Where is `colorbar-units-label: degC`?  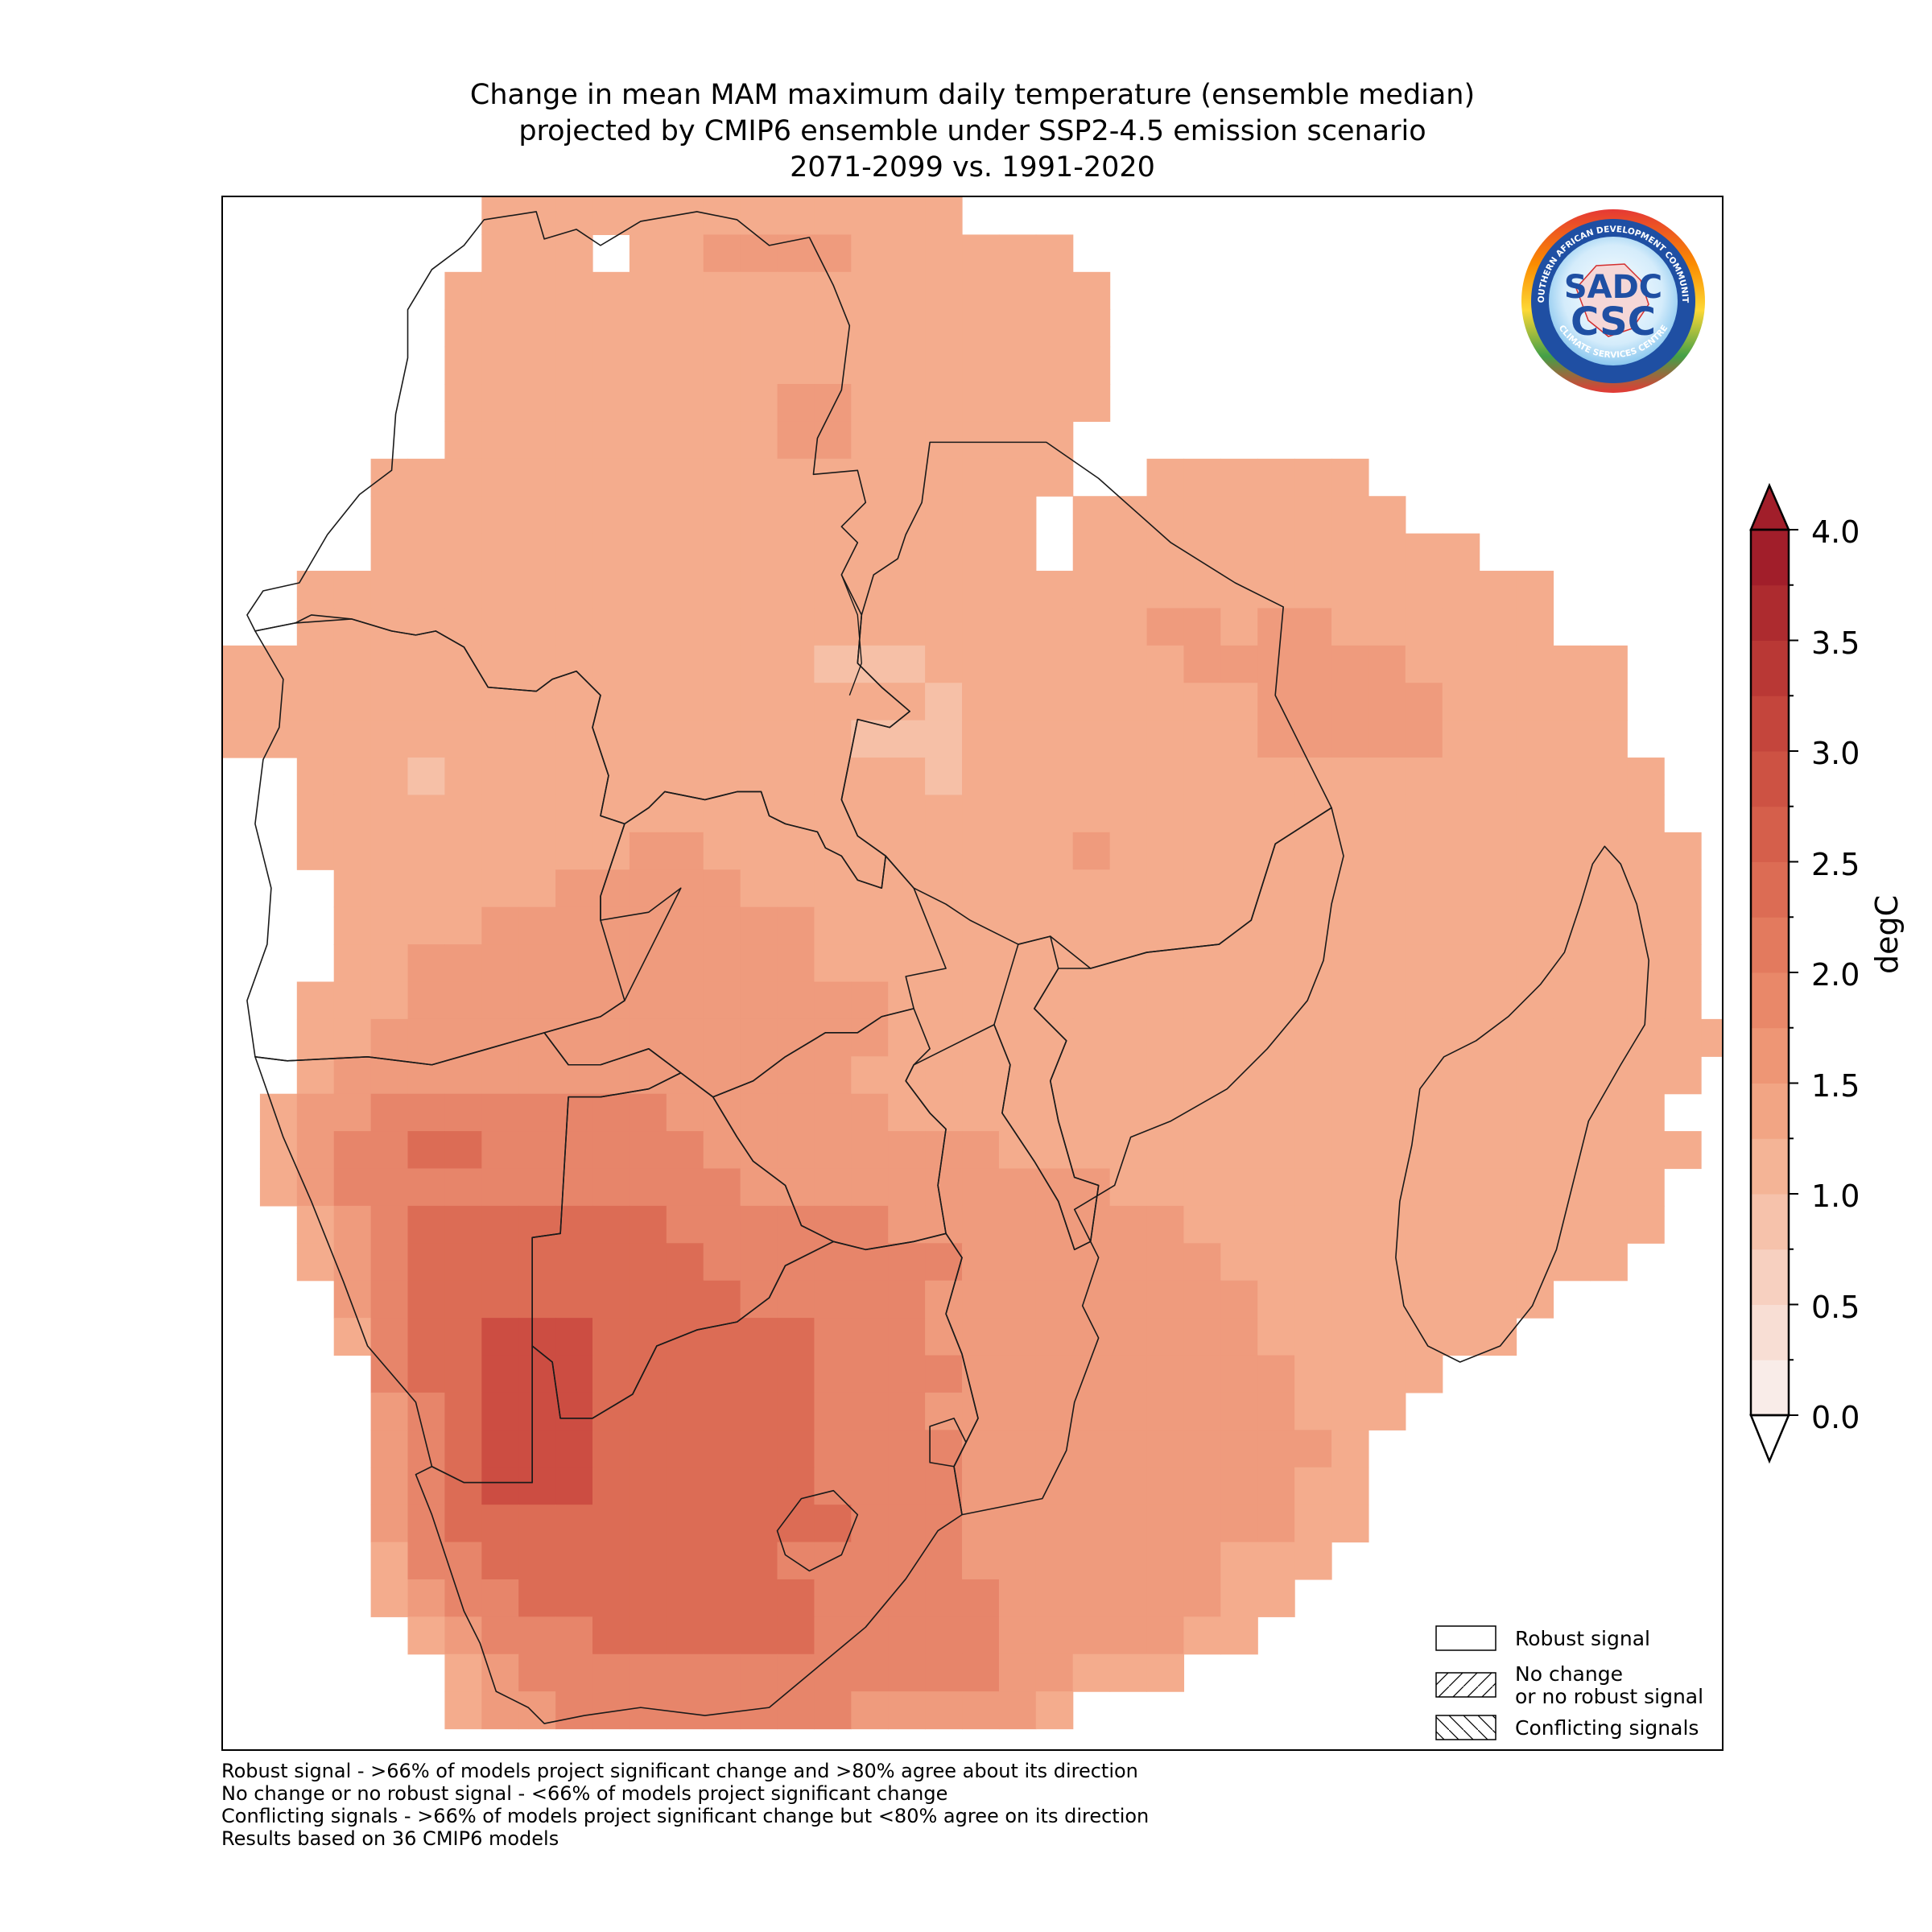 colorbar-units-label: degC is located at coordinates (1887, 934).